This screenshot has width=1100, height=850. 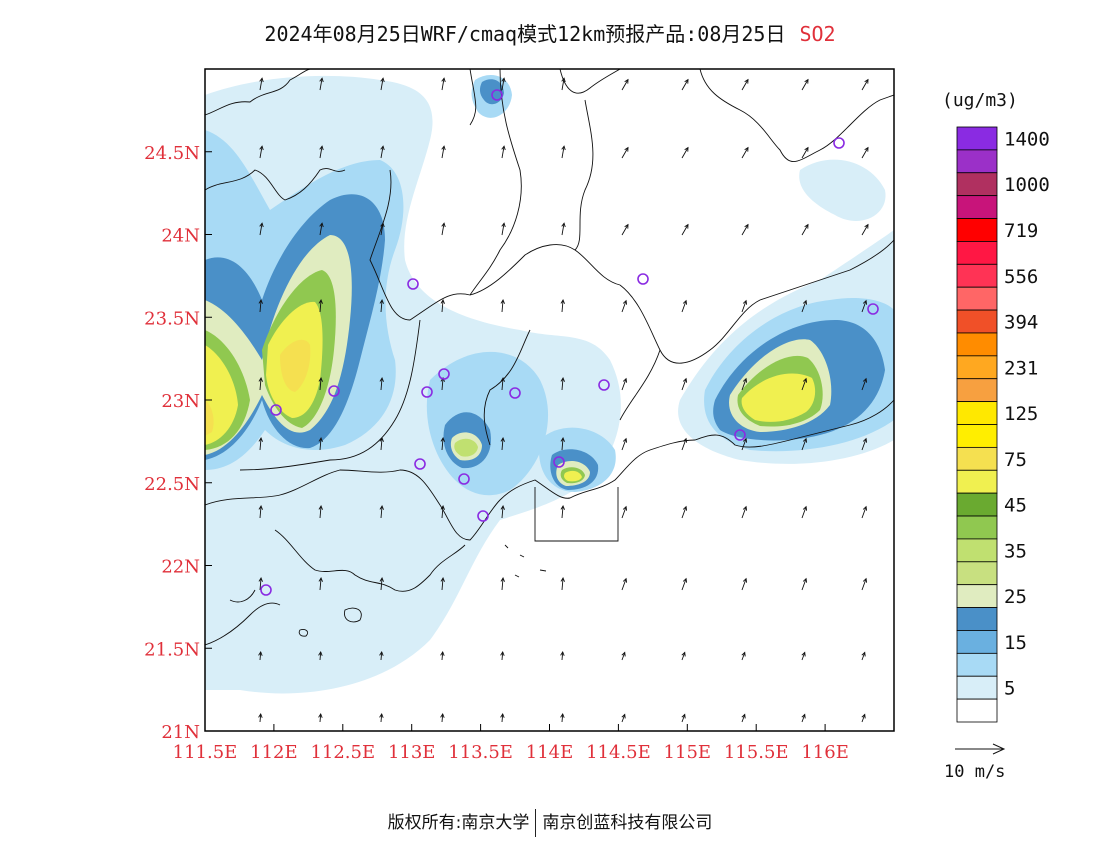 What do you see at coordinates (342, 752) in the screenshot?
I see `lon-tick-label: 112.5E` at bounding box center [342, 752].